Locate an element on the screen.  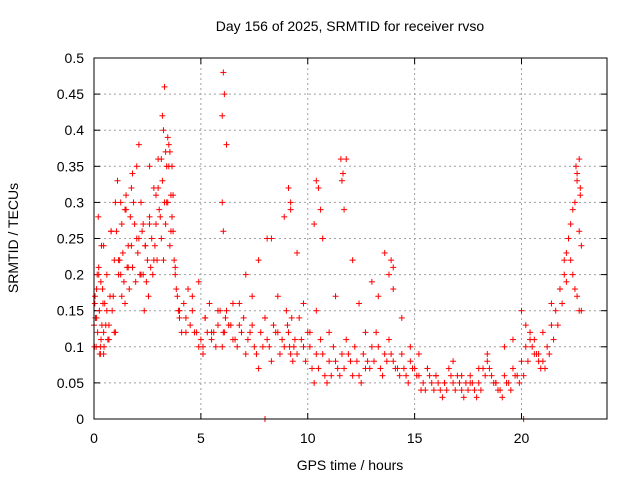
y-tick-label: 0.4 is located at coordinates (75, 130).